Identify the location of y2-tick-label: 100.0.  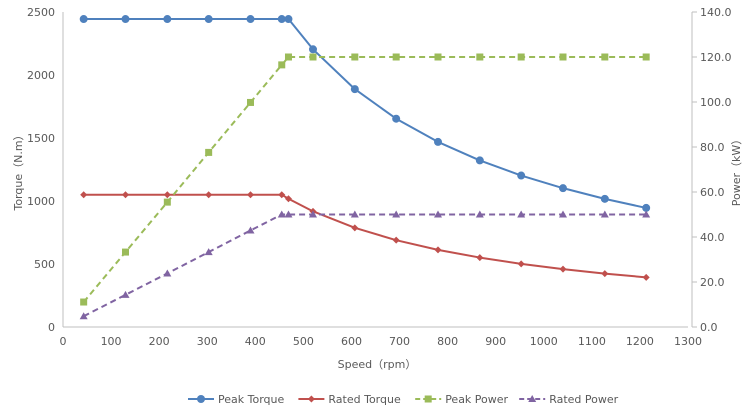
(716, 102).